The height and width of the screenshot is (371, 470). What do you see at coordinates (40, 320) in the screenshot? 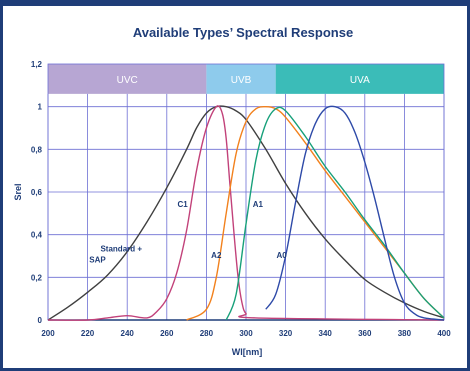
I see `y-tick-label: 0` at bounding box center [40, 320].